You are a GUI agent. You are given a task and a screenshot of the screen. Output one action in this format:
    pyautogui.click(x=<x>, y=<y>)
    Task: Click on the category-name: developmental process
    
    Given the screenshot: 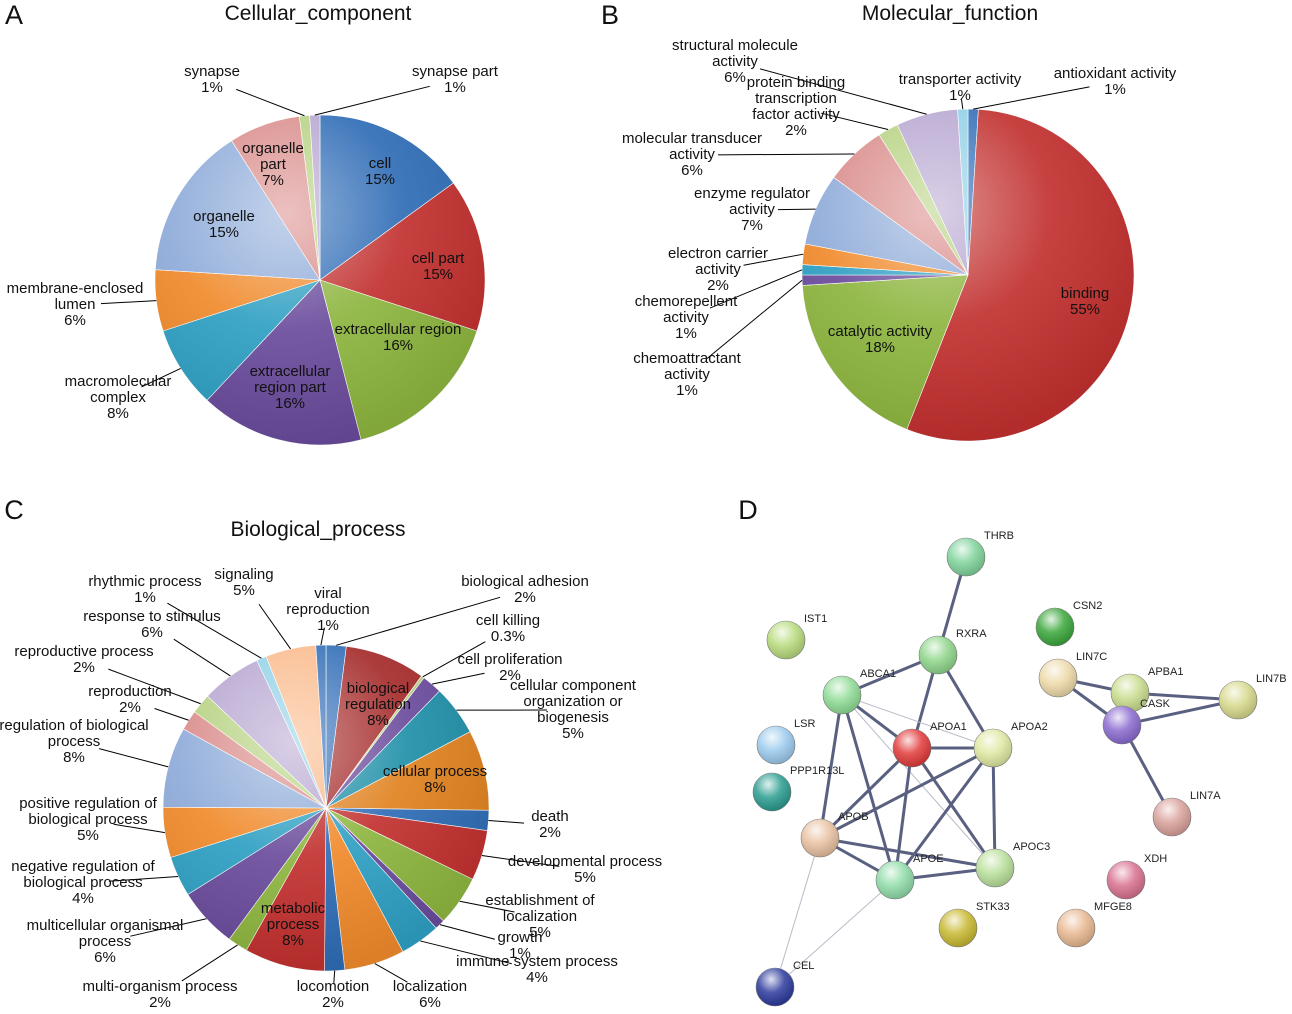 What is the action you would take?
    pyautogui.click(x=585, y=861)
    